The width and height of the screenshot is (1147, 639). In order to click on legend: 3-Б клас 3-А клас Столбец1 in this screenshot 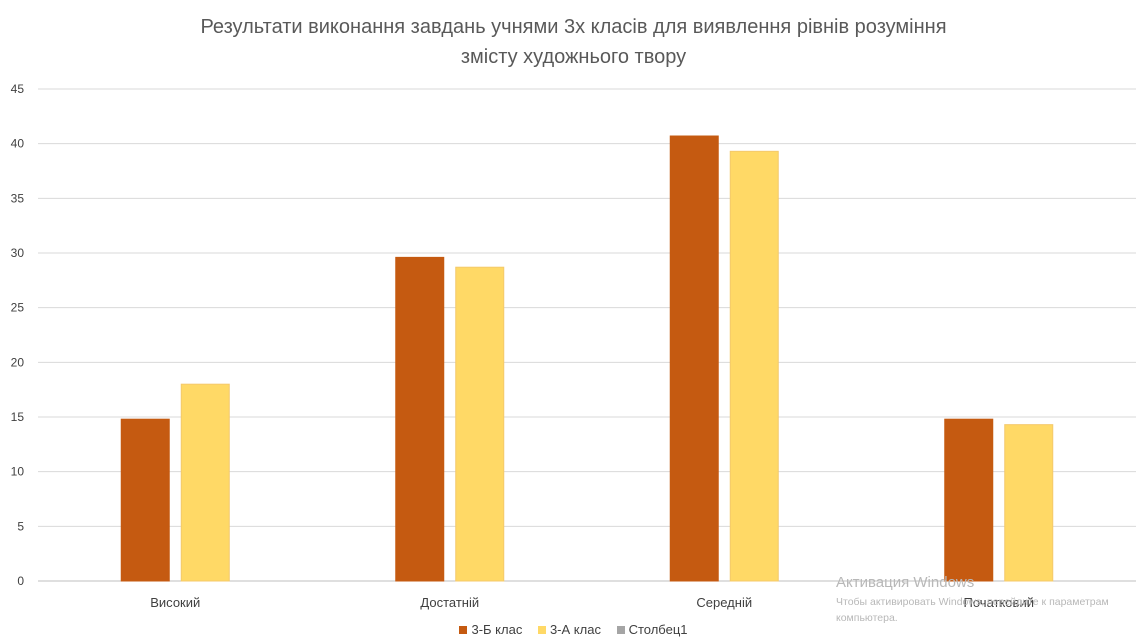, I will do `click(573, 629)`.